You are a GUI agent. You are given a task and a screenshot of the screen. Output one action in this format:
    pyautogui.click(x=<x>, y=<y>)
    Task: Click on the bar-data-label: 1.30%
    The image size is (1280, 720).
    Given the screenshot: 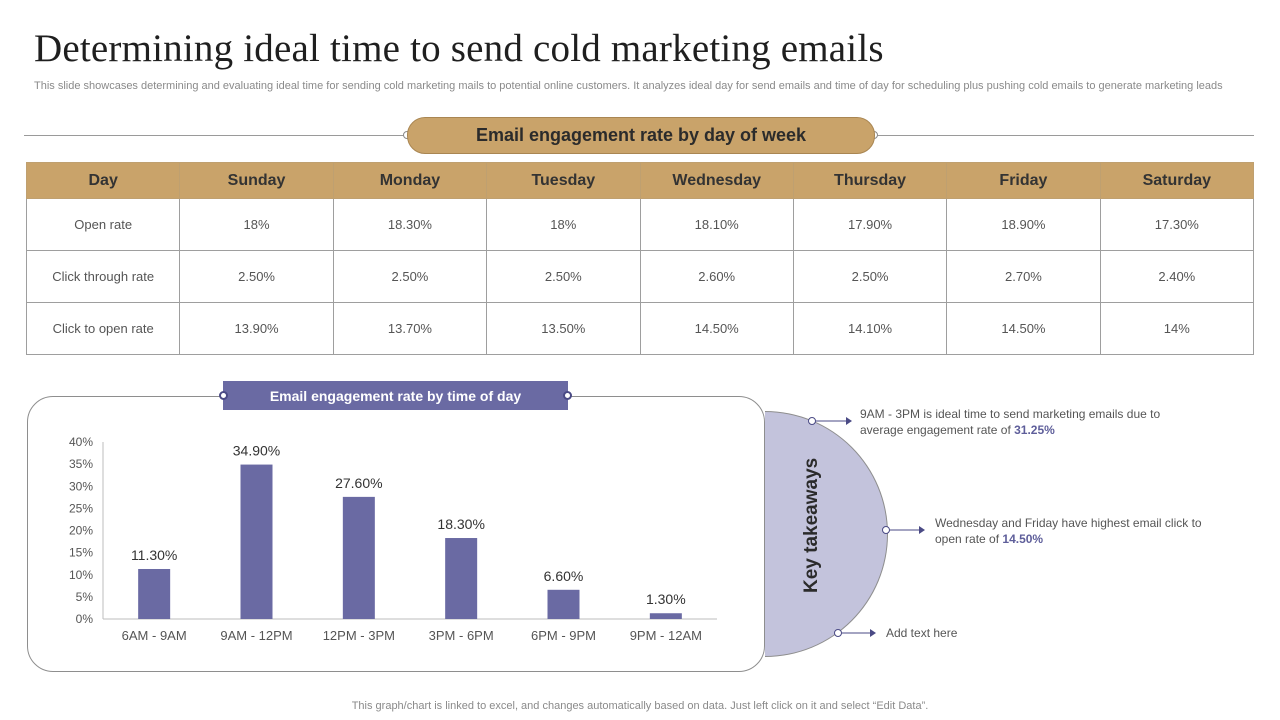 What is the action you would take?
    pyautogui.click(x=666, y=599)
    